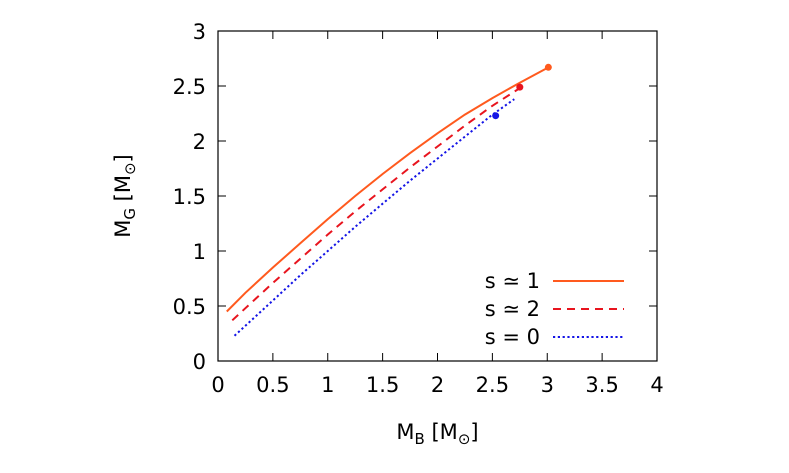  I want to click on x-tick-label-7: 3.5, so click(601, 385).